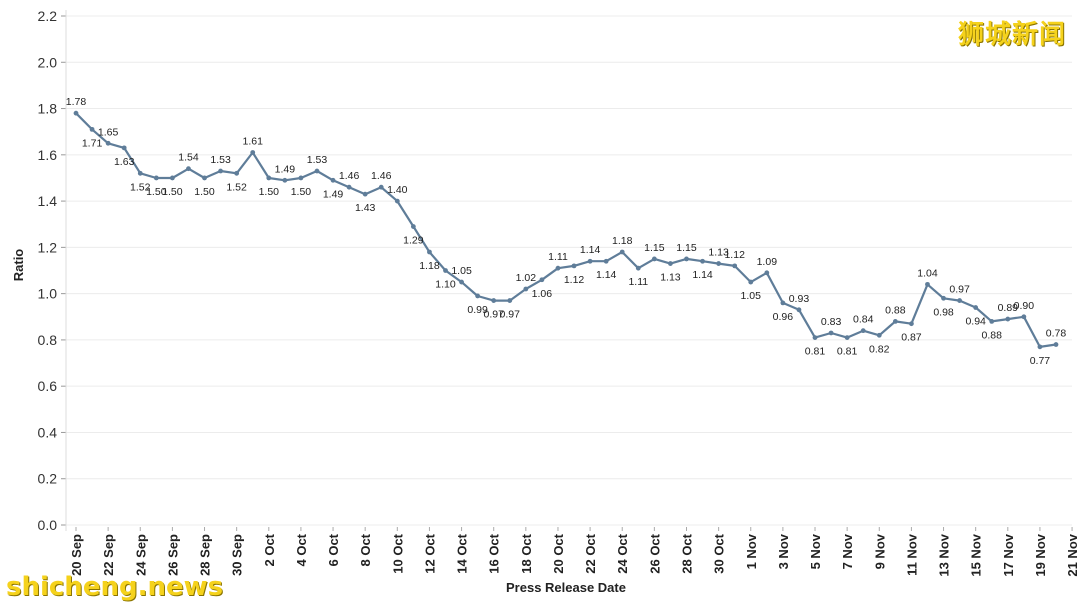 The width and height of the screenshot is (1080, 608). What do you see at coordinates (1040, 554) in the screenshot?
I see `x-tick-label: 19 Nov` at bounding box center [1040, 554].